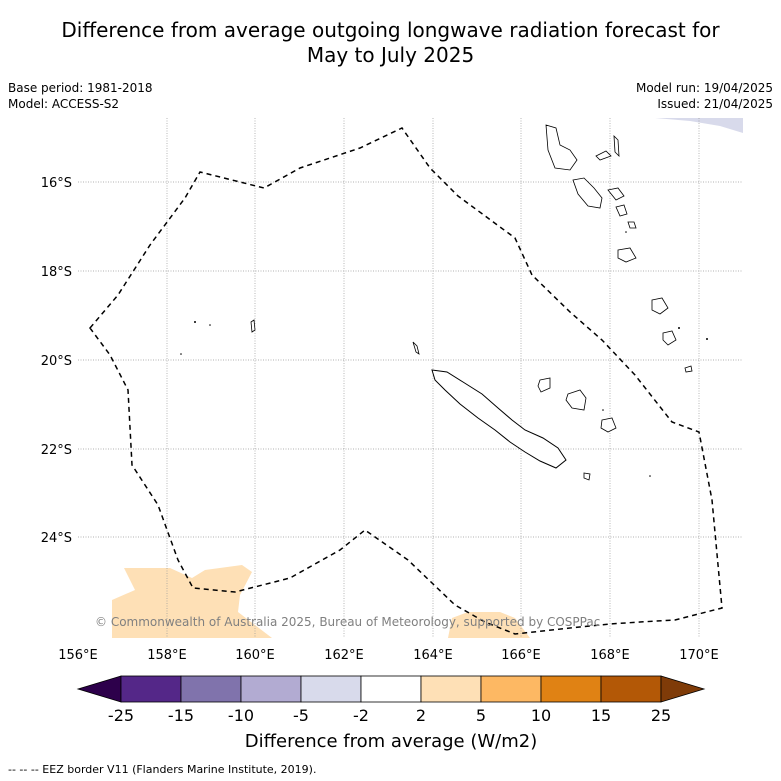  What do you see at coordinates (632, 225) in the screenshot?
I see `vanuatu-shepherd-islets` at bounding box center [632, 225].